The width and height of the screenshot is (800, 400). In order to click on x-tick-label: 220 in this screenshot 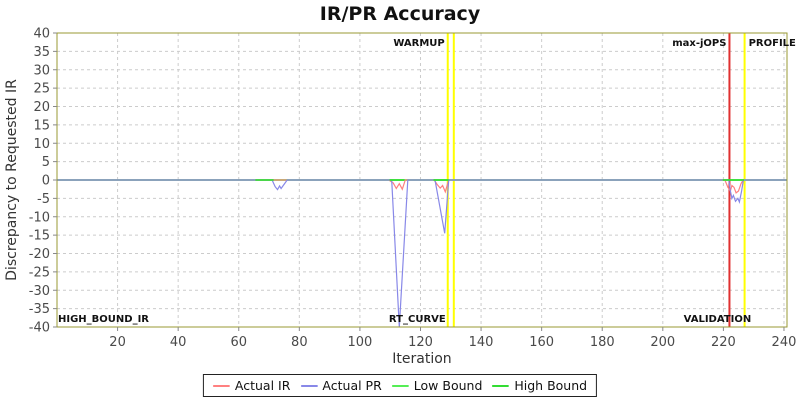, I will do `click(723, 342)`.